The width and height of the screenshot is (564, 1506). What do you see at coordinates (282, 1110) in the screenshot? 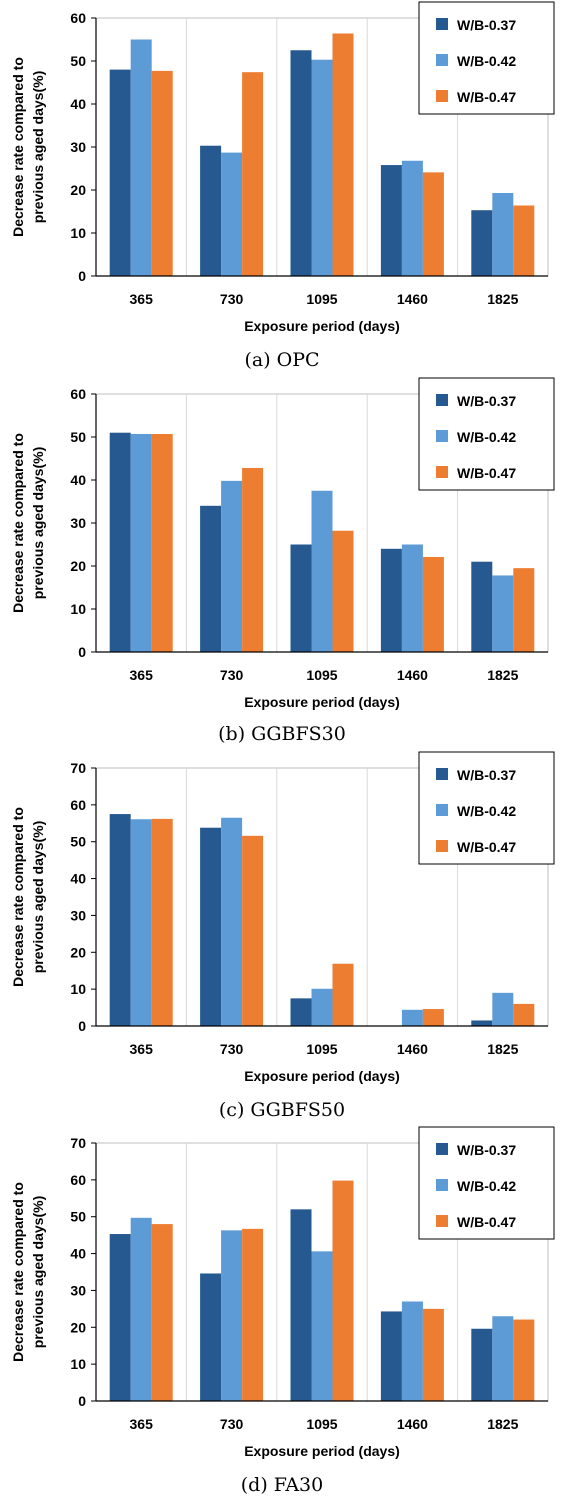
I see `chart-caption: (c) GGBFS50` at bounding box center [282, 1110].